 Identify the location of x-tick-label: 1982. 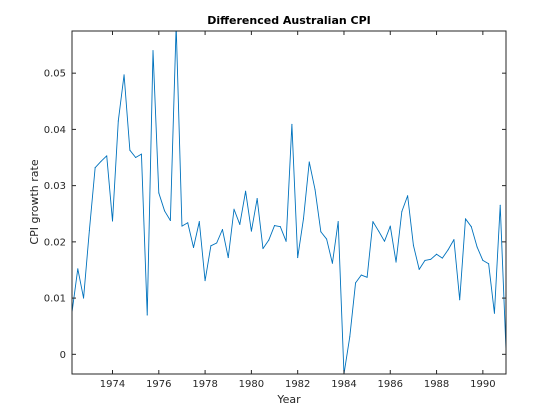
(297, 384).